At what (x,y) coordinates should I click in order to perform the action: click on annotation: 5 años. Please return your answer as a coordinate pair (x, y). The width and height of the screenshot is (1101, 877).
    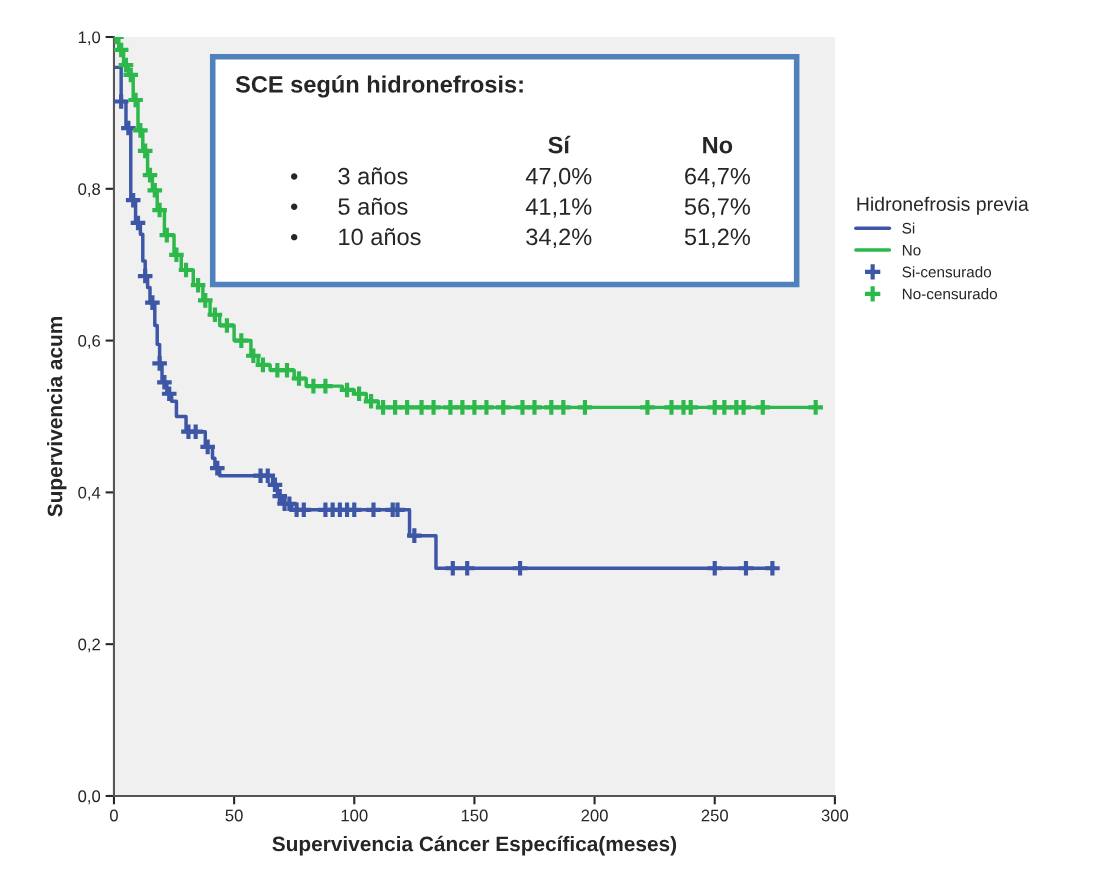
    Looking at the image, I should click on (373, 206).